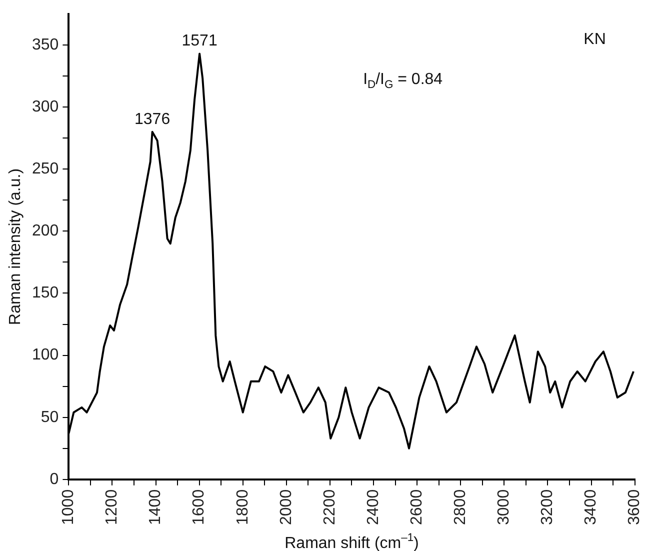 This screenshot has height=551, width=658. Describe the element at coordinates (45, 107) in the screenshot. I see `y-tick-label: 300` at that location.